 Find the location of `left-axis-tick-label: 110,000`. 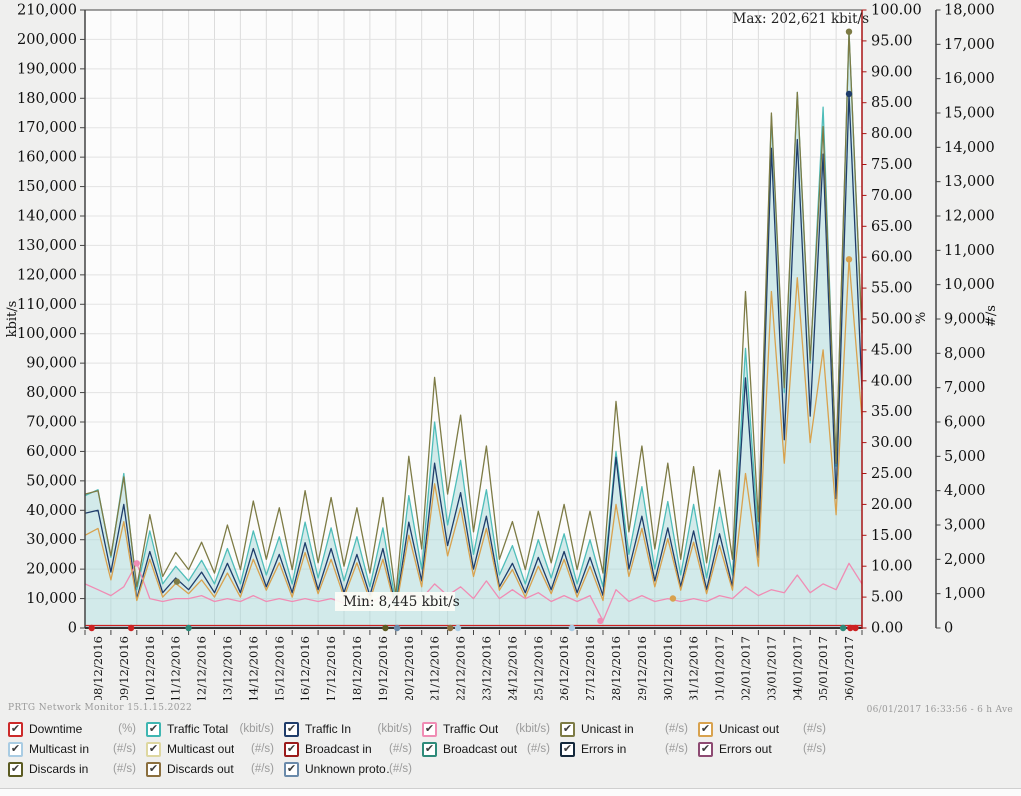

left-axis-tick-label: 110,000 is located at coordinates (47, 305).